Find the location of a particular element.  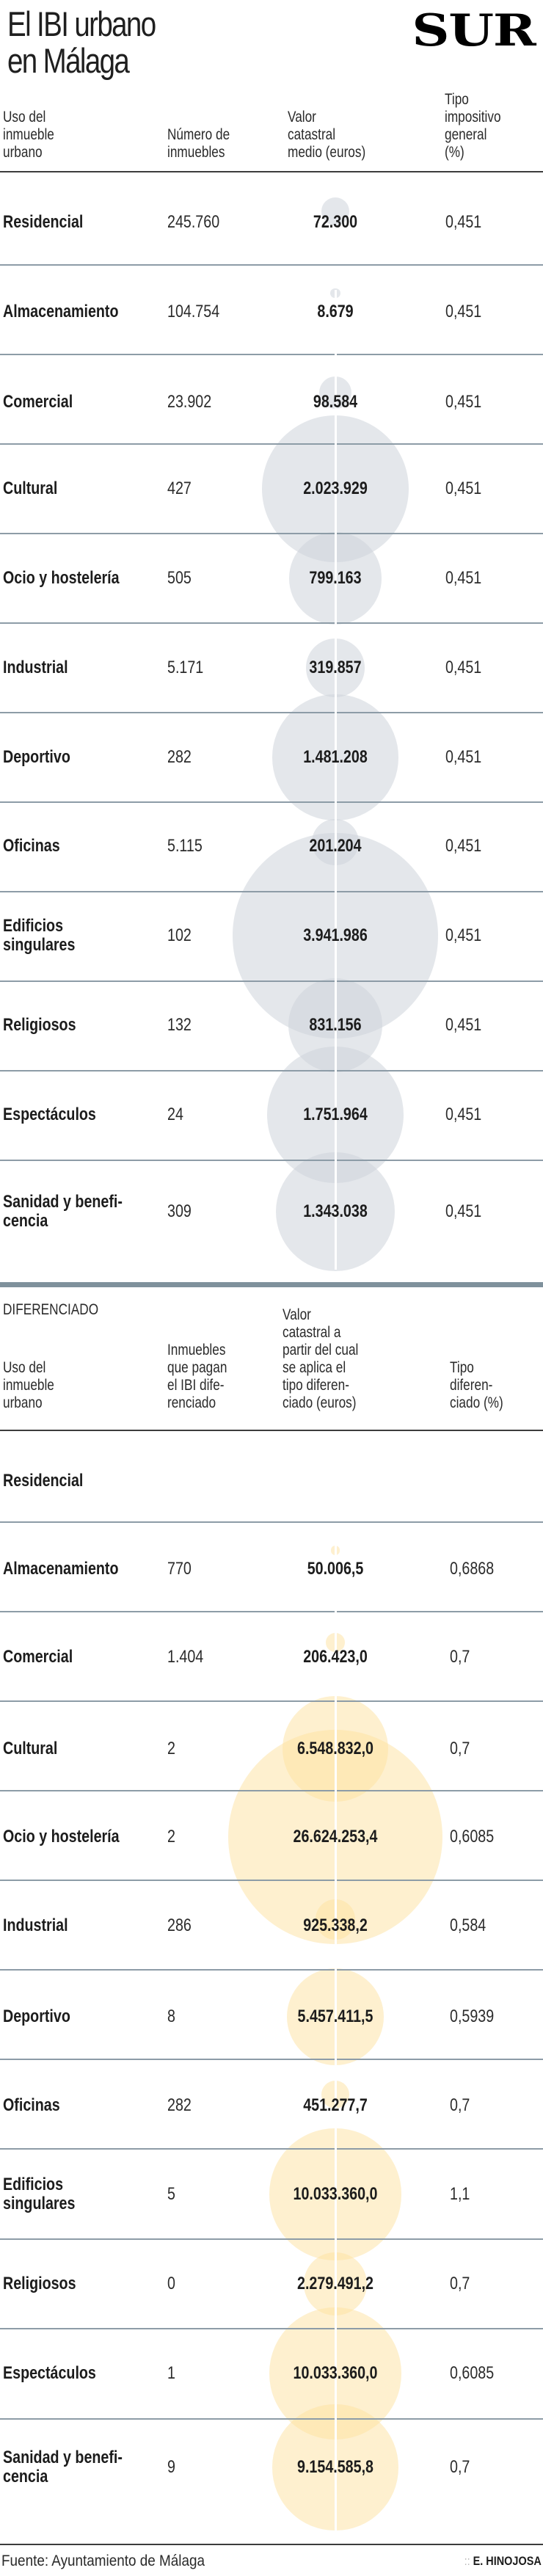

row-count: 132 is located at coordinates (180, 1025).